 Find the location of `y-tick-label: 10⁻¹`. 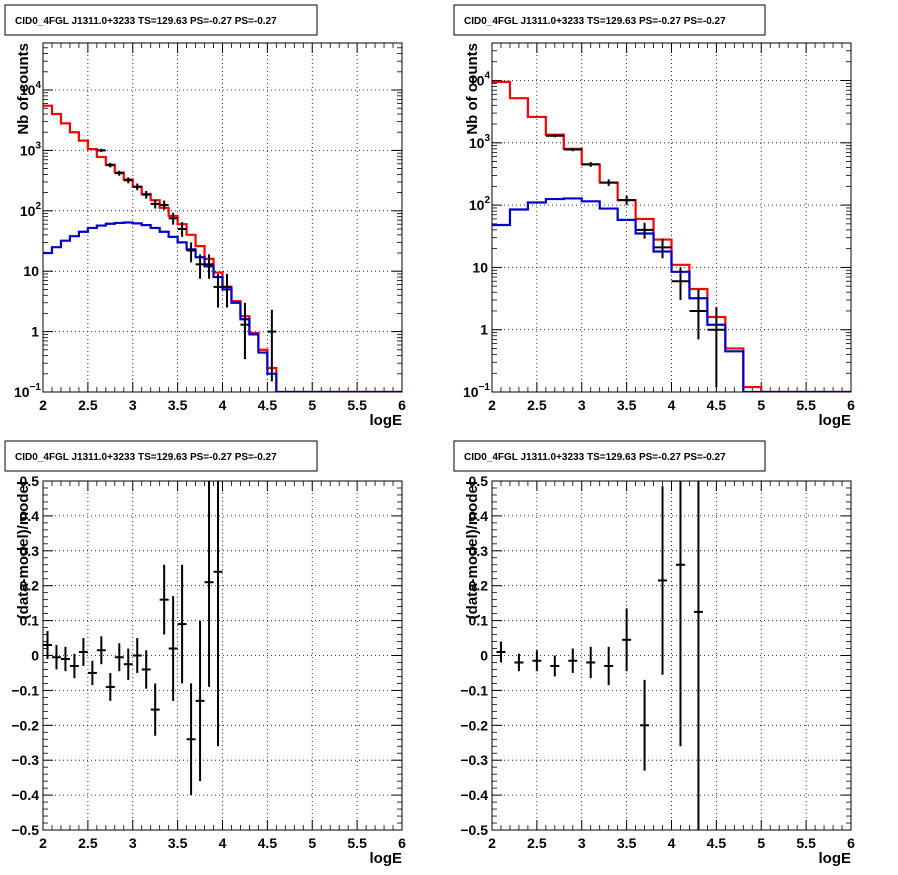

y-tick-label: 10⁻¹ is located at coordinates (476, 391).